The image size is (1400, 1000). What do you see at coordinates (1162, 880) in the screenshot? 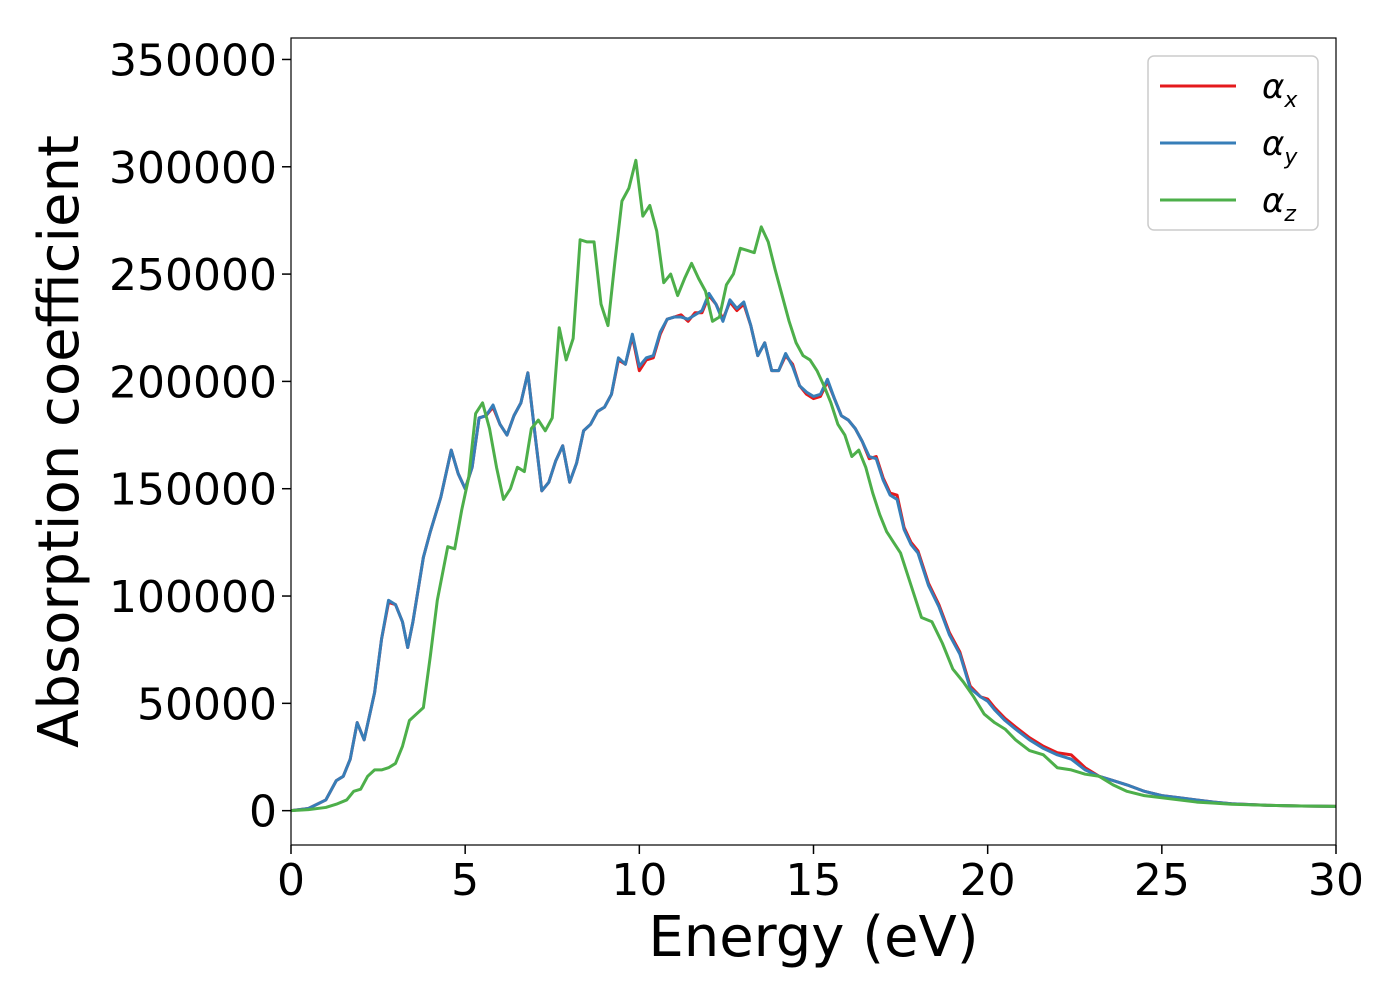
I see `x-tick-label: 25` at bounding box center [1162, 880].